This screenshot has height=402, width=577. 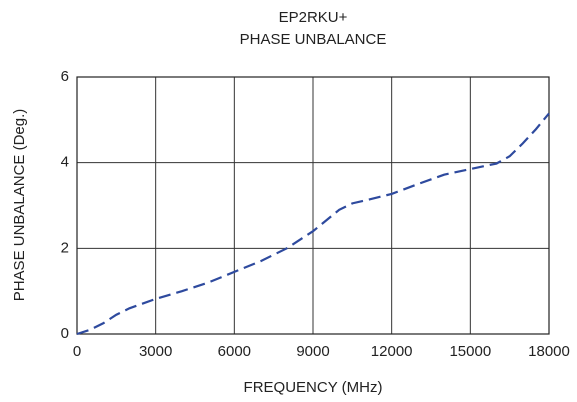 I want to click on x-tick-label: 0, so click(x=77, y=351).